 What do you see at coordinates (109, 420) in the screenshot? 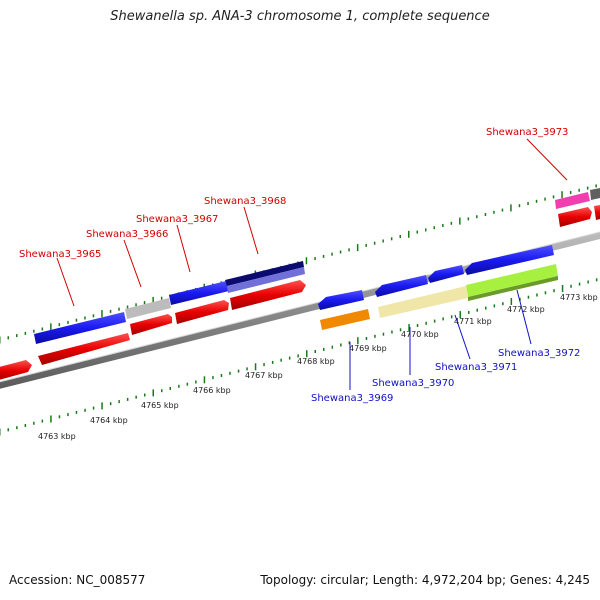
I see `scale-label: 4764 kbp` at bounding box center [109, 420].